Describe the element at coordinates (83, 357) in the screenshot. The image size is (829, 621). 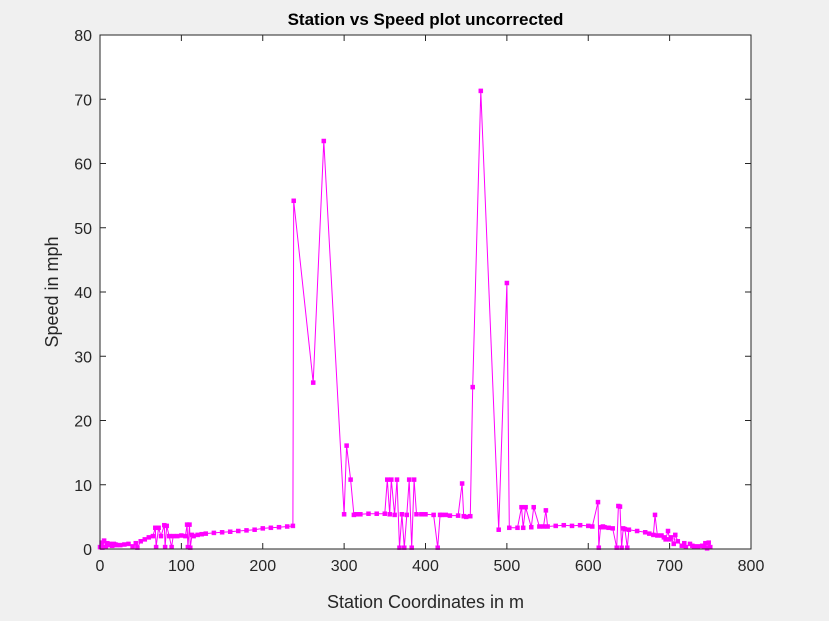
I see `y-tick-label: 30` at that location.